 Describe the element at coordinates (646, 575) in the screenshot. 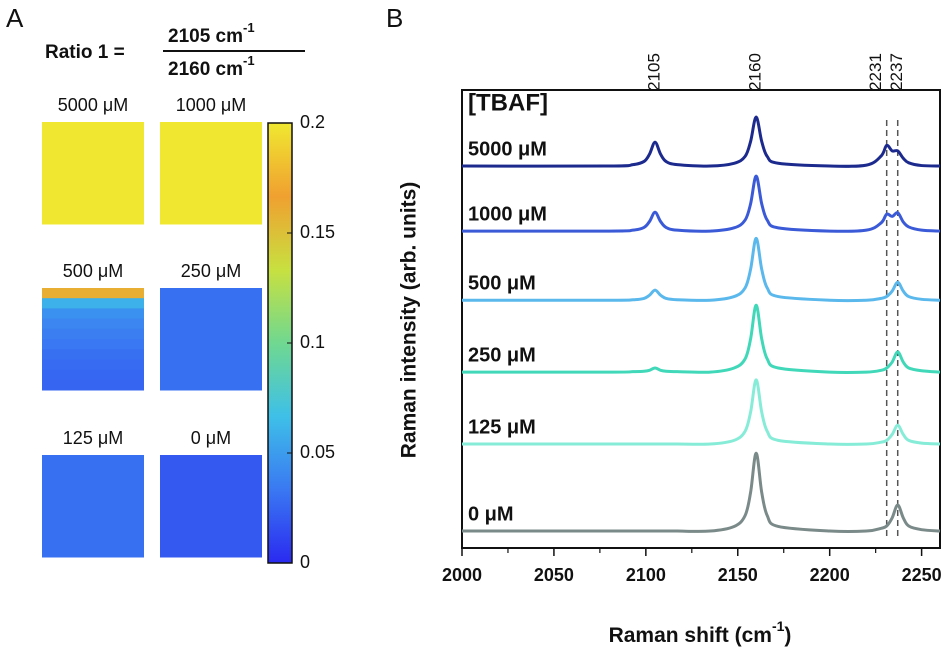

I see `x-tick-label: 2100` at that location.